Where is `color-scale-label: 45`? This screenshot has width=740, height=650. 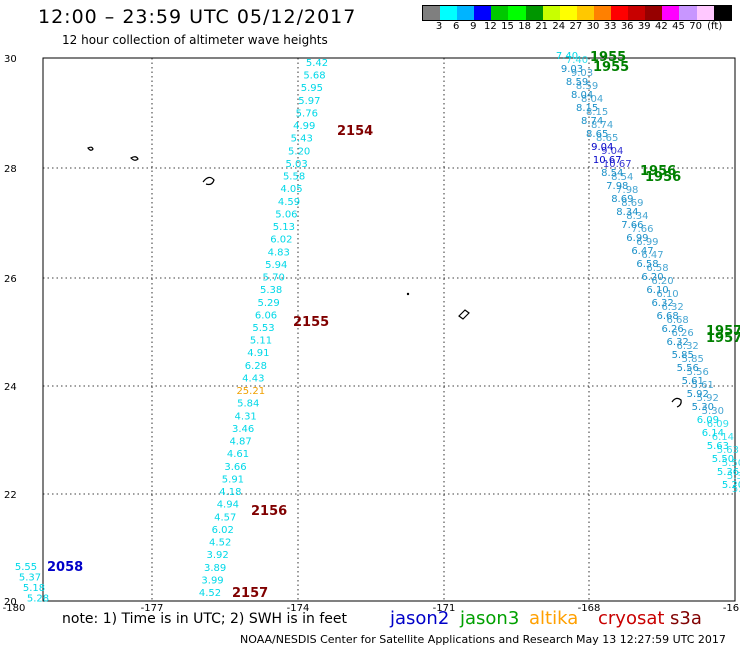
color-scale-label: 45 is located at coordinates (678, 26).